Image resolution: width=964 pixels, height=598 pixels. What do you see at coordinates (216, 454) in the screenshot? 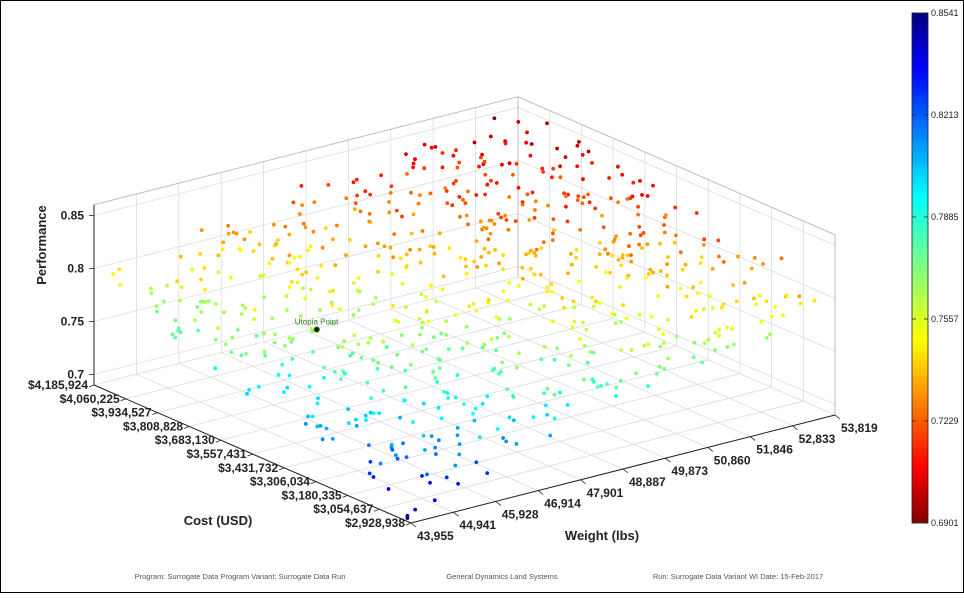
I see `y-tick-label: $3,557,431` at bounding box center [216, 454].